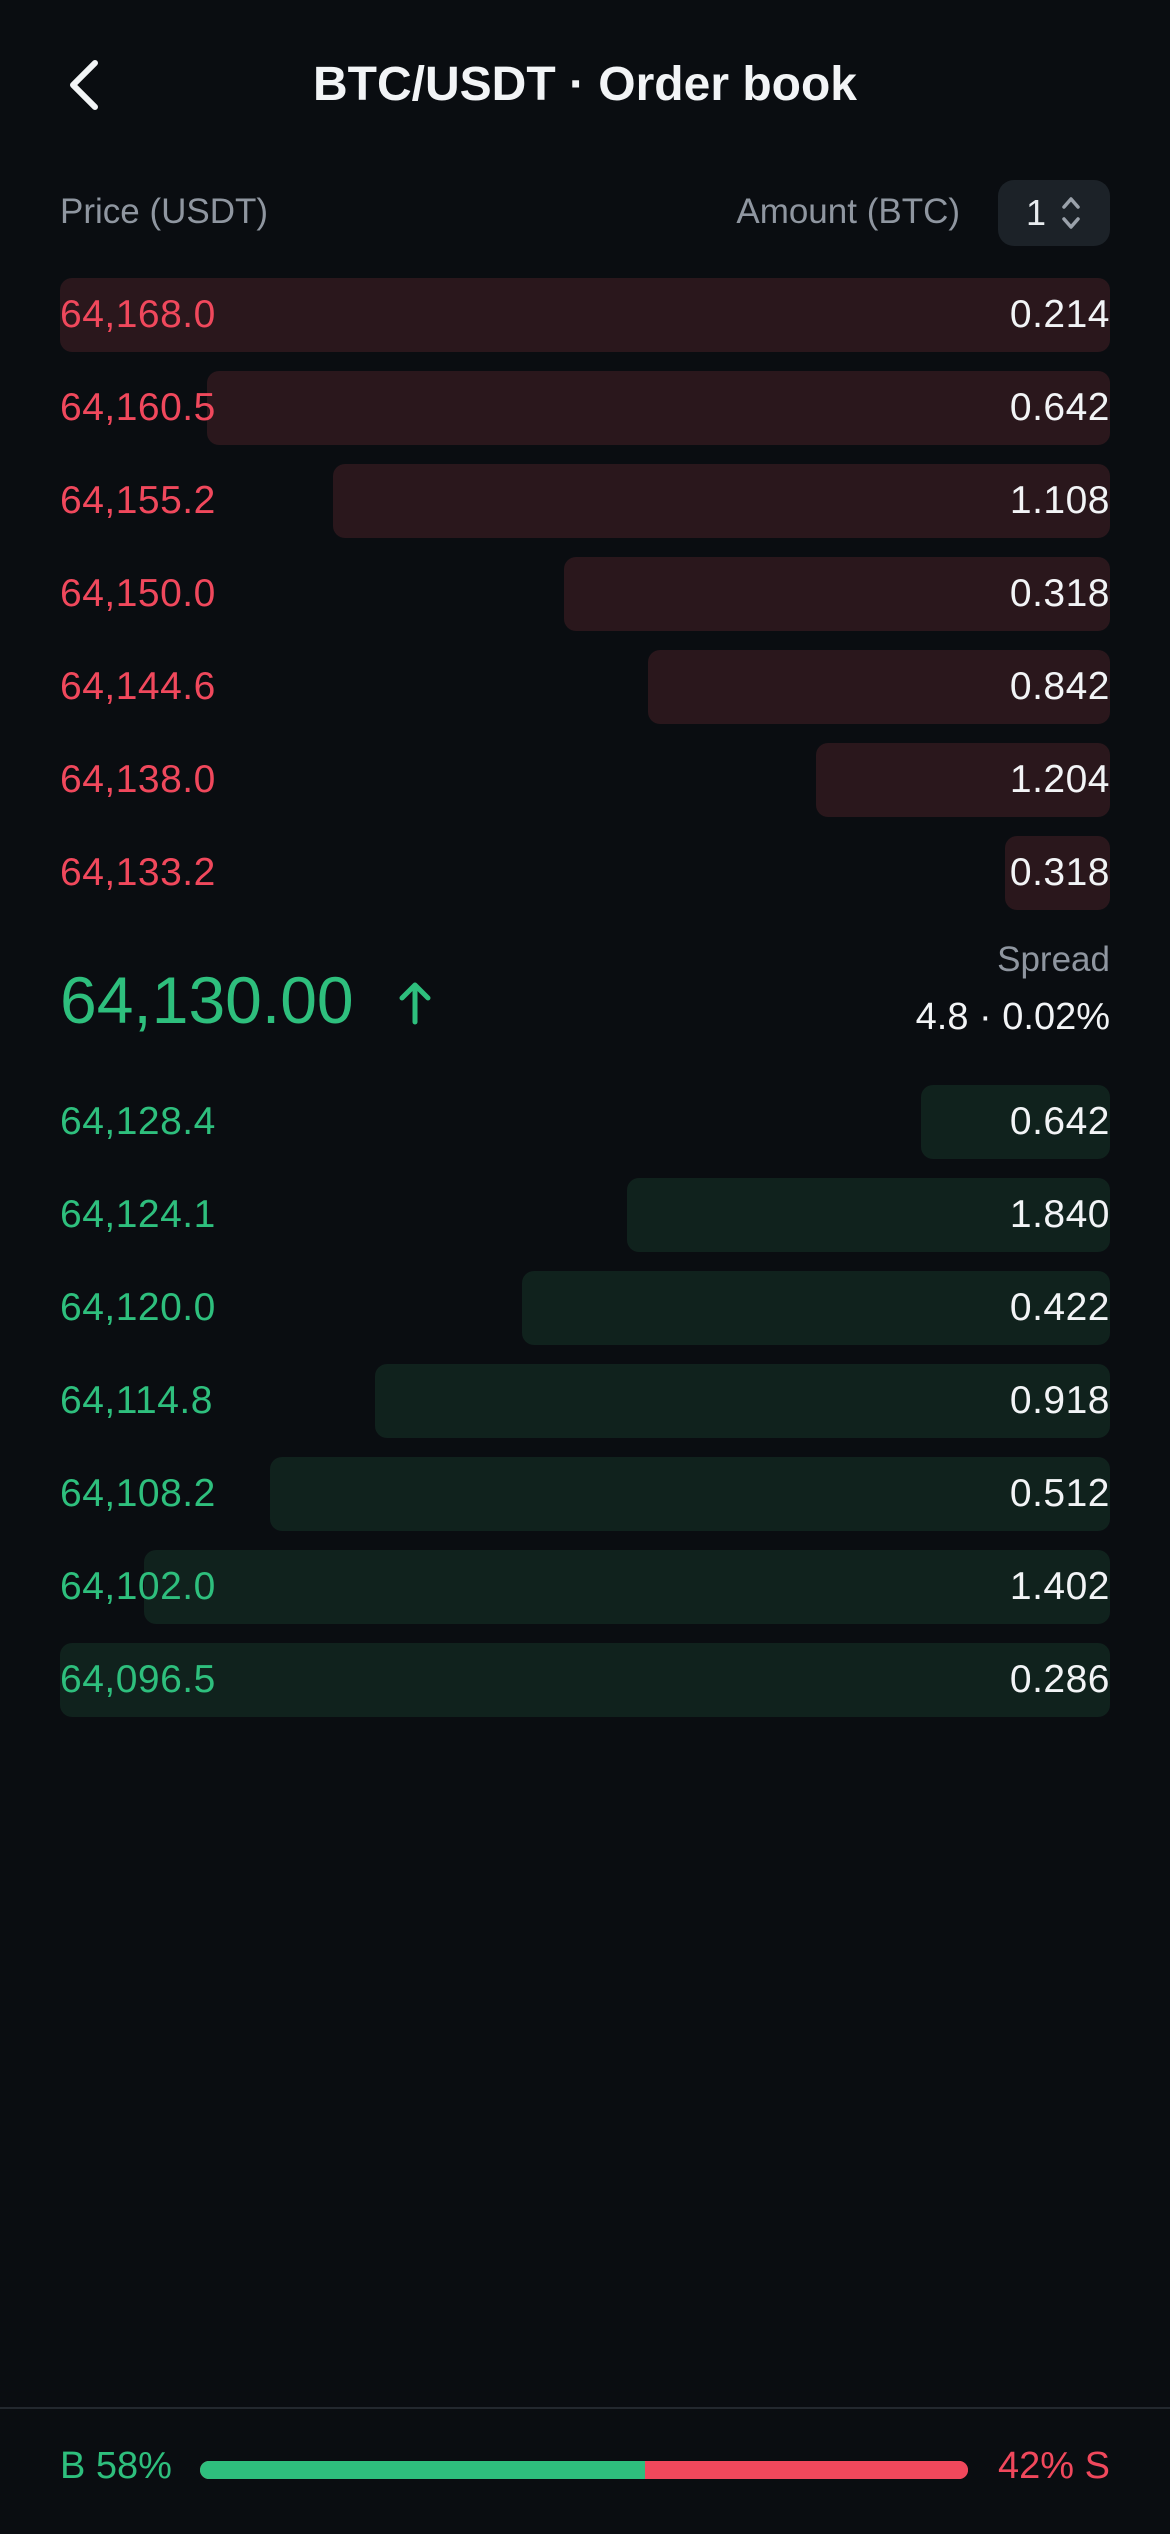 This screenshot has width=1170, height=2534. Describe the element at coordinates (1054, 213) in the screenshot. I see `aggregation-select: 1` at that location.